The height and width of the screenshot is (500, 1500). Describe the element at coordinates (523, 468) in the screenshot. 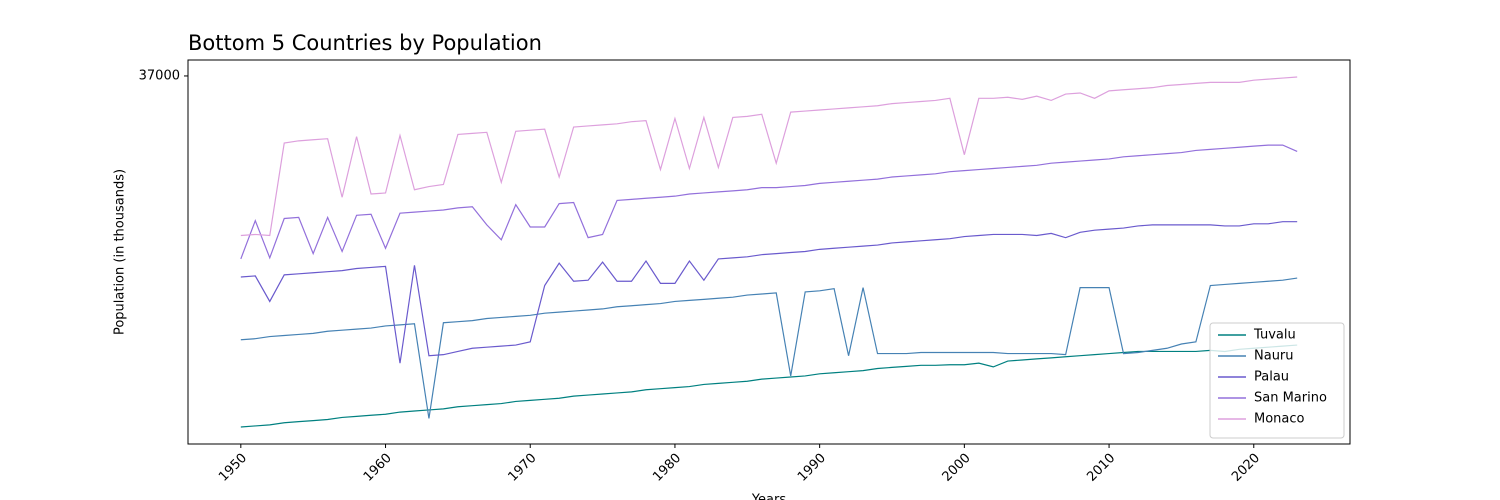

I see `x-tick-label: 1970` at that location.